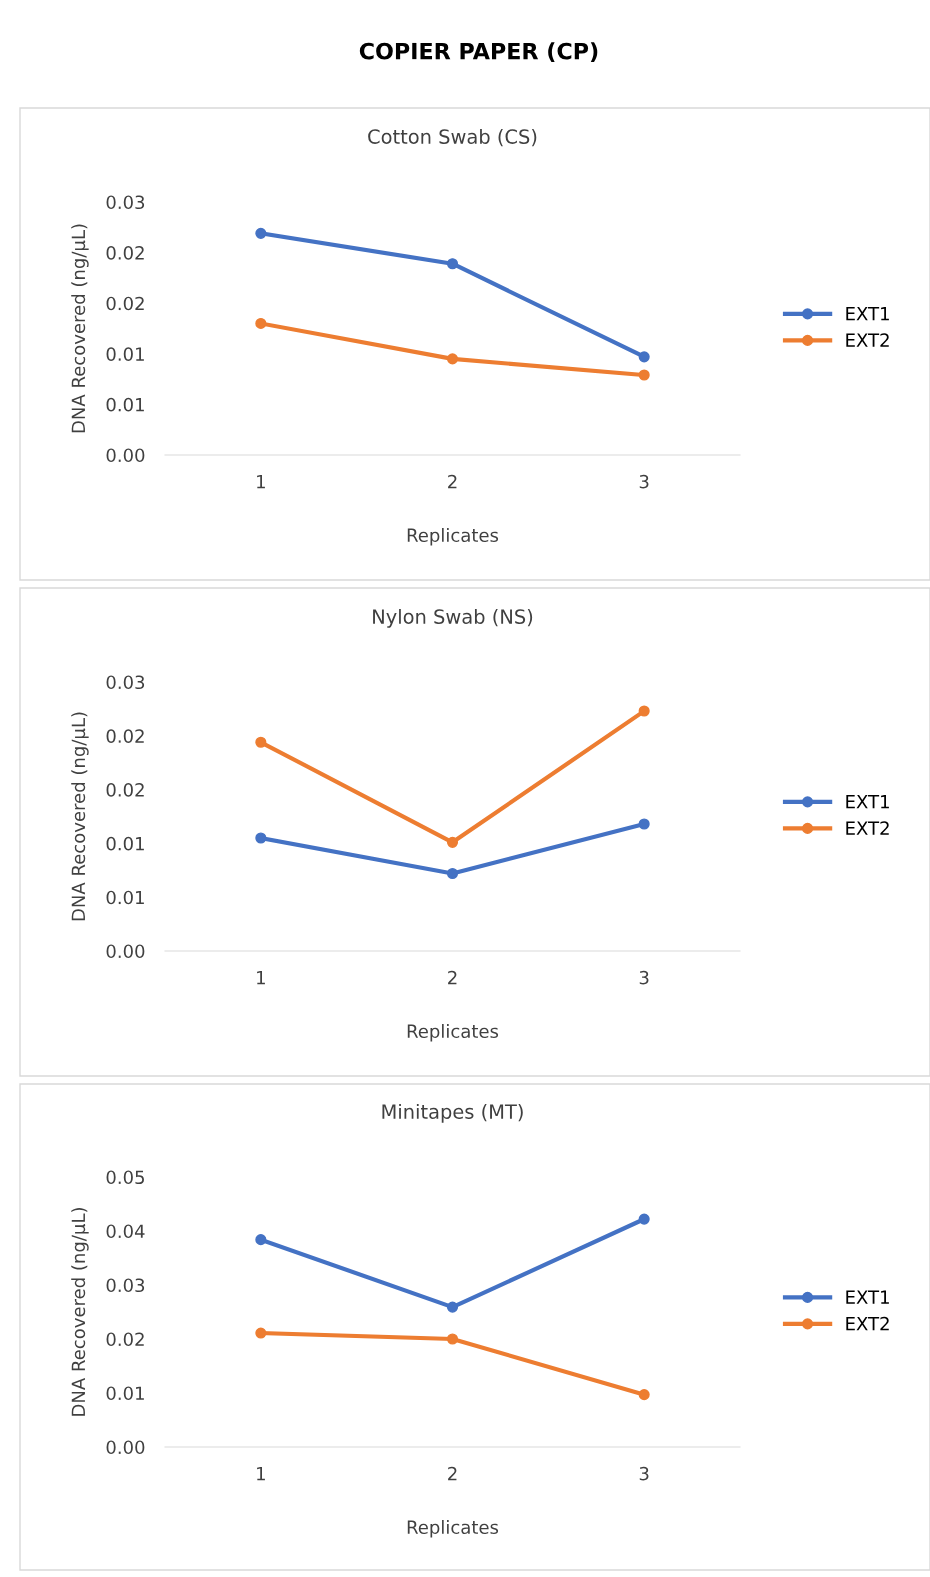 The image size is (930, 1577). Describe the element at coordinates (125, 1231) in the screenshot. I see `y-tick-label: 0.04` at that location.